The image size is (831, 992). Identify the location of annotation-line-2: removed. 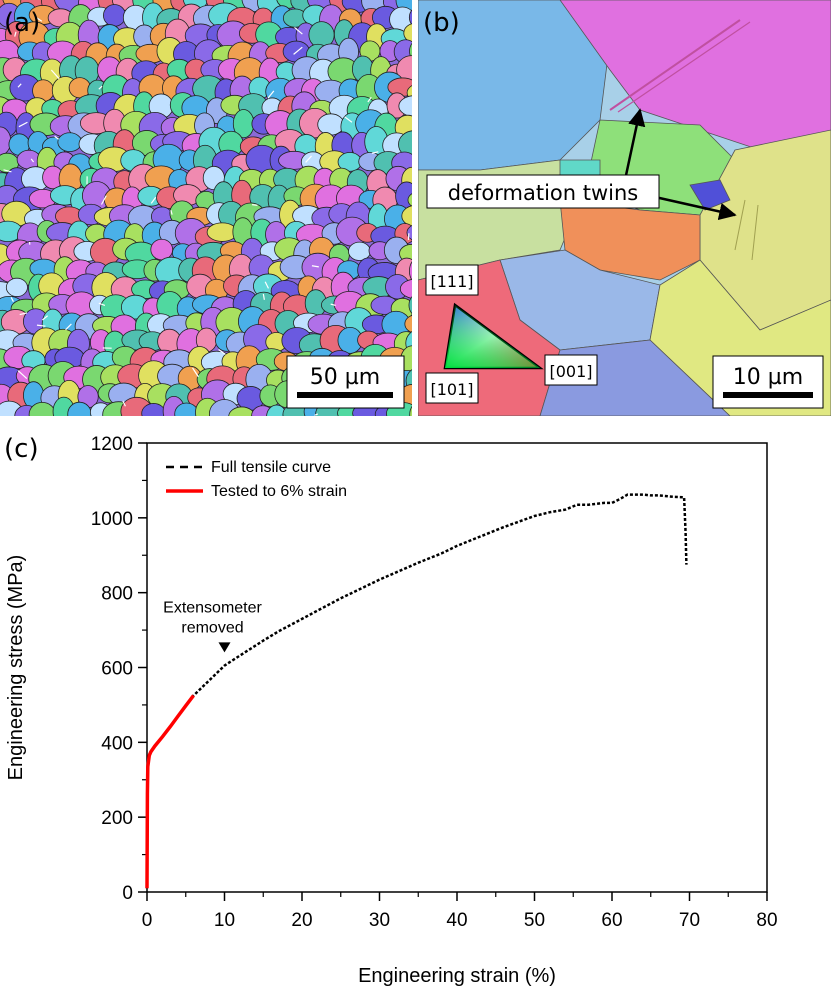
(212, 627).